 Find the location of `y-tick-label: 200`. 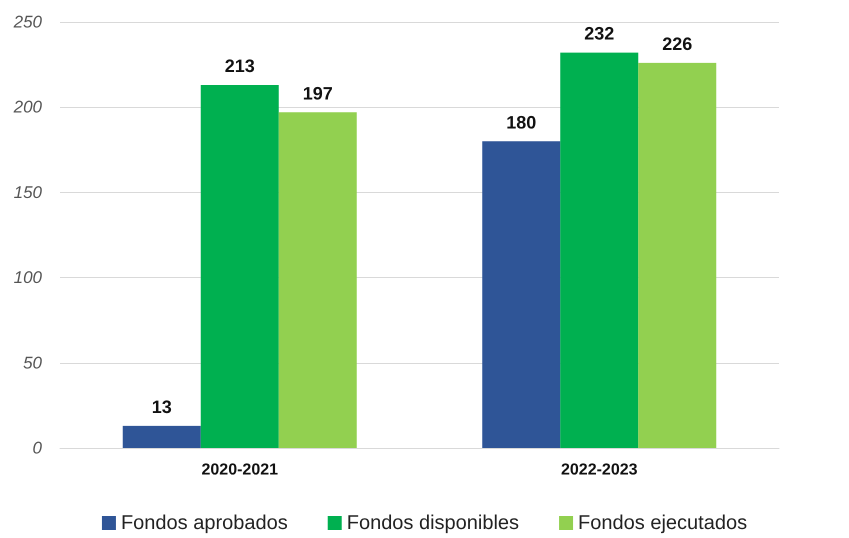

y-tick-label: 200 is located at coordinates (27, 107).